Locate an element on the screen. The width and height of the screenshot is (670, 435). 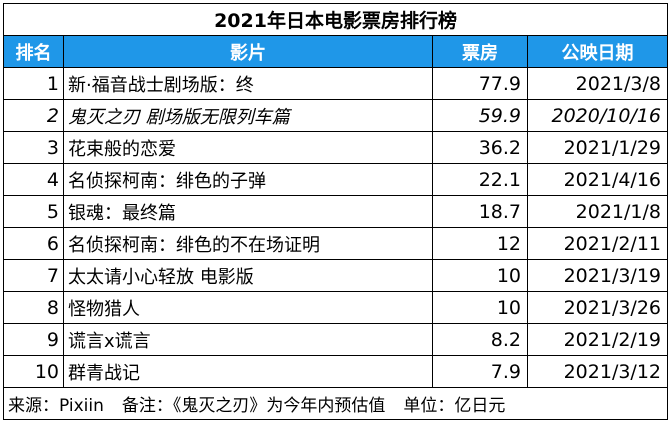
table-row: 4 名侦探柯南：绯色的子弹 22.1 2021/4/16 is located at coordinates (336, 179).